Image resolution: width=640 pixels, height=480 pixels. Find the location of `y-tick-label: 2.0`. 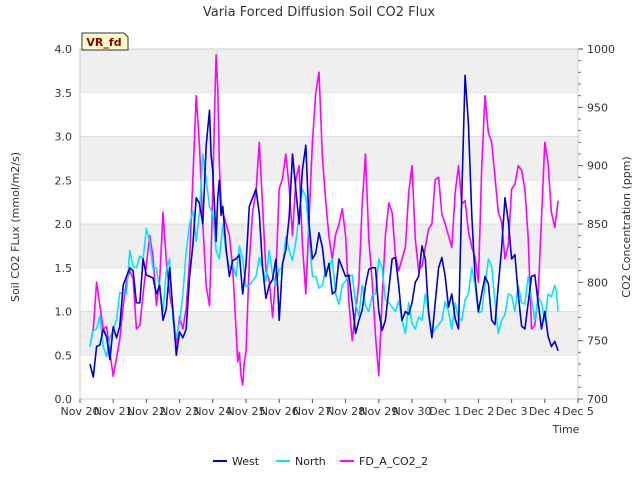

y-tick-label: 2.0 is located at coordinates (64, 224).